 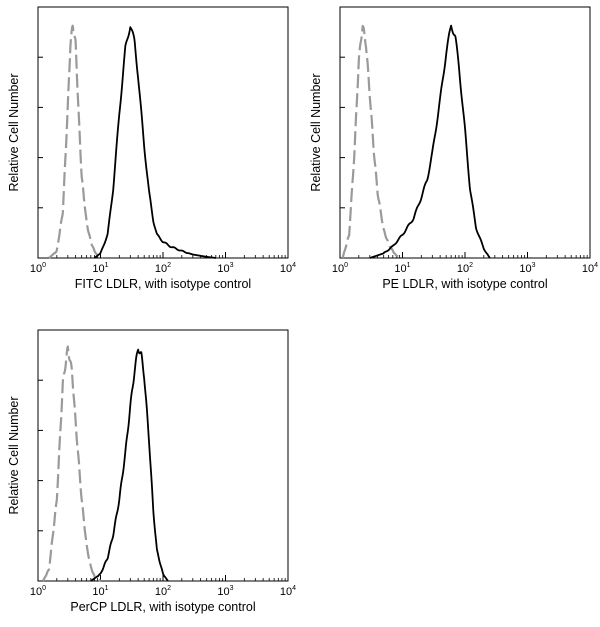 What do you see at coordinates (162, 607) in the screenshot?
I see `x-axis-label: PerCP LDLR, with isotype control` at bounding box center [162, 607].